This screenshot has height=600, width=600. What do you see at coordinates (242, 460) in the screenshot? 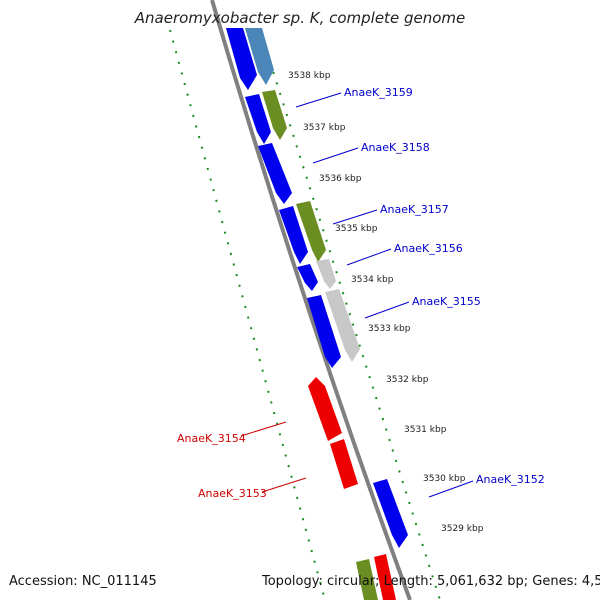
I see `reverse-gene-labels: AnaeK_3154 AnaeK_3153` at bounding box center [242, 460].